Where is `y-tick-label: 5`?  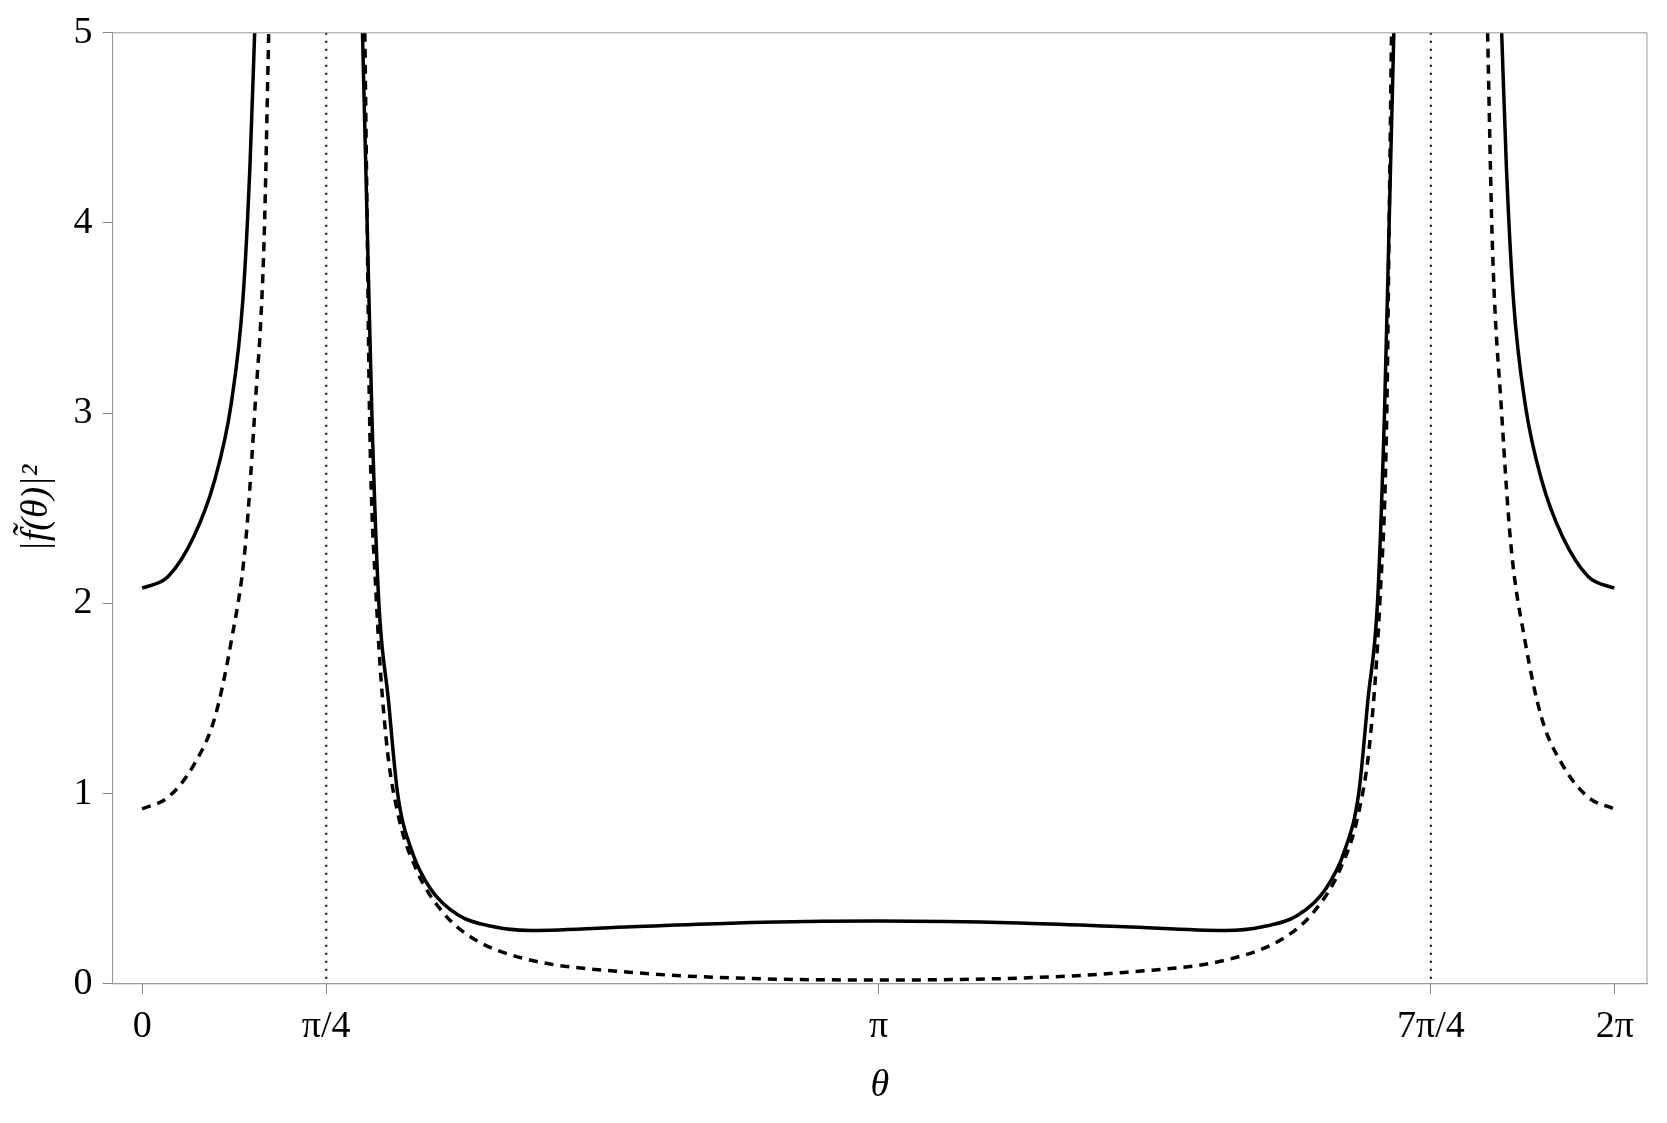
y-tick-label: 5 is located at coordinates (83, 29).